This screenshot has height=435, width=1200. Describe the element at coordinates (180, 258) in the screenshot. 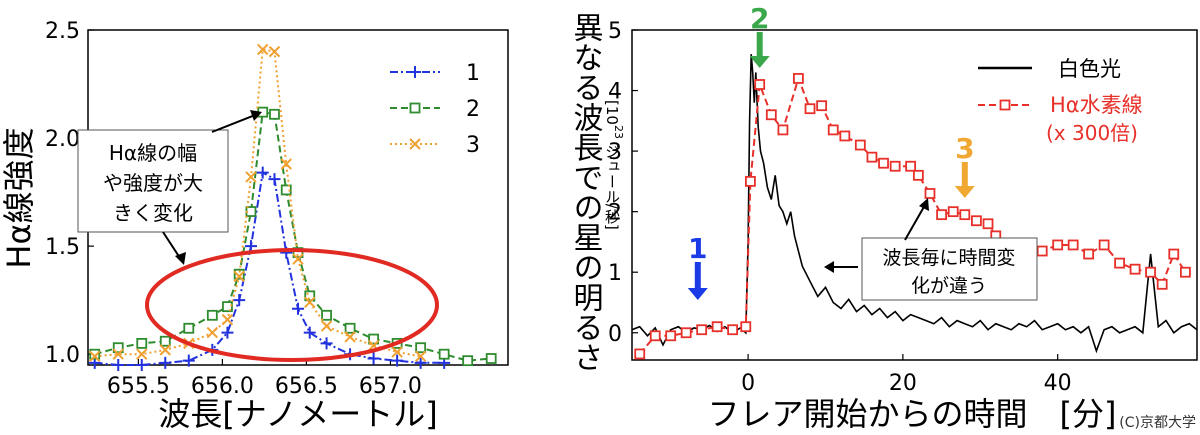

I see `left-arrowhead-down` at that location.